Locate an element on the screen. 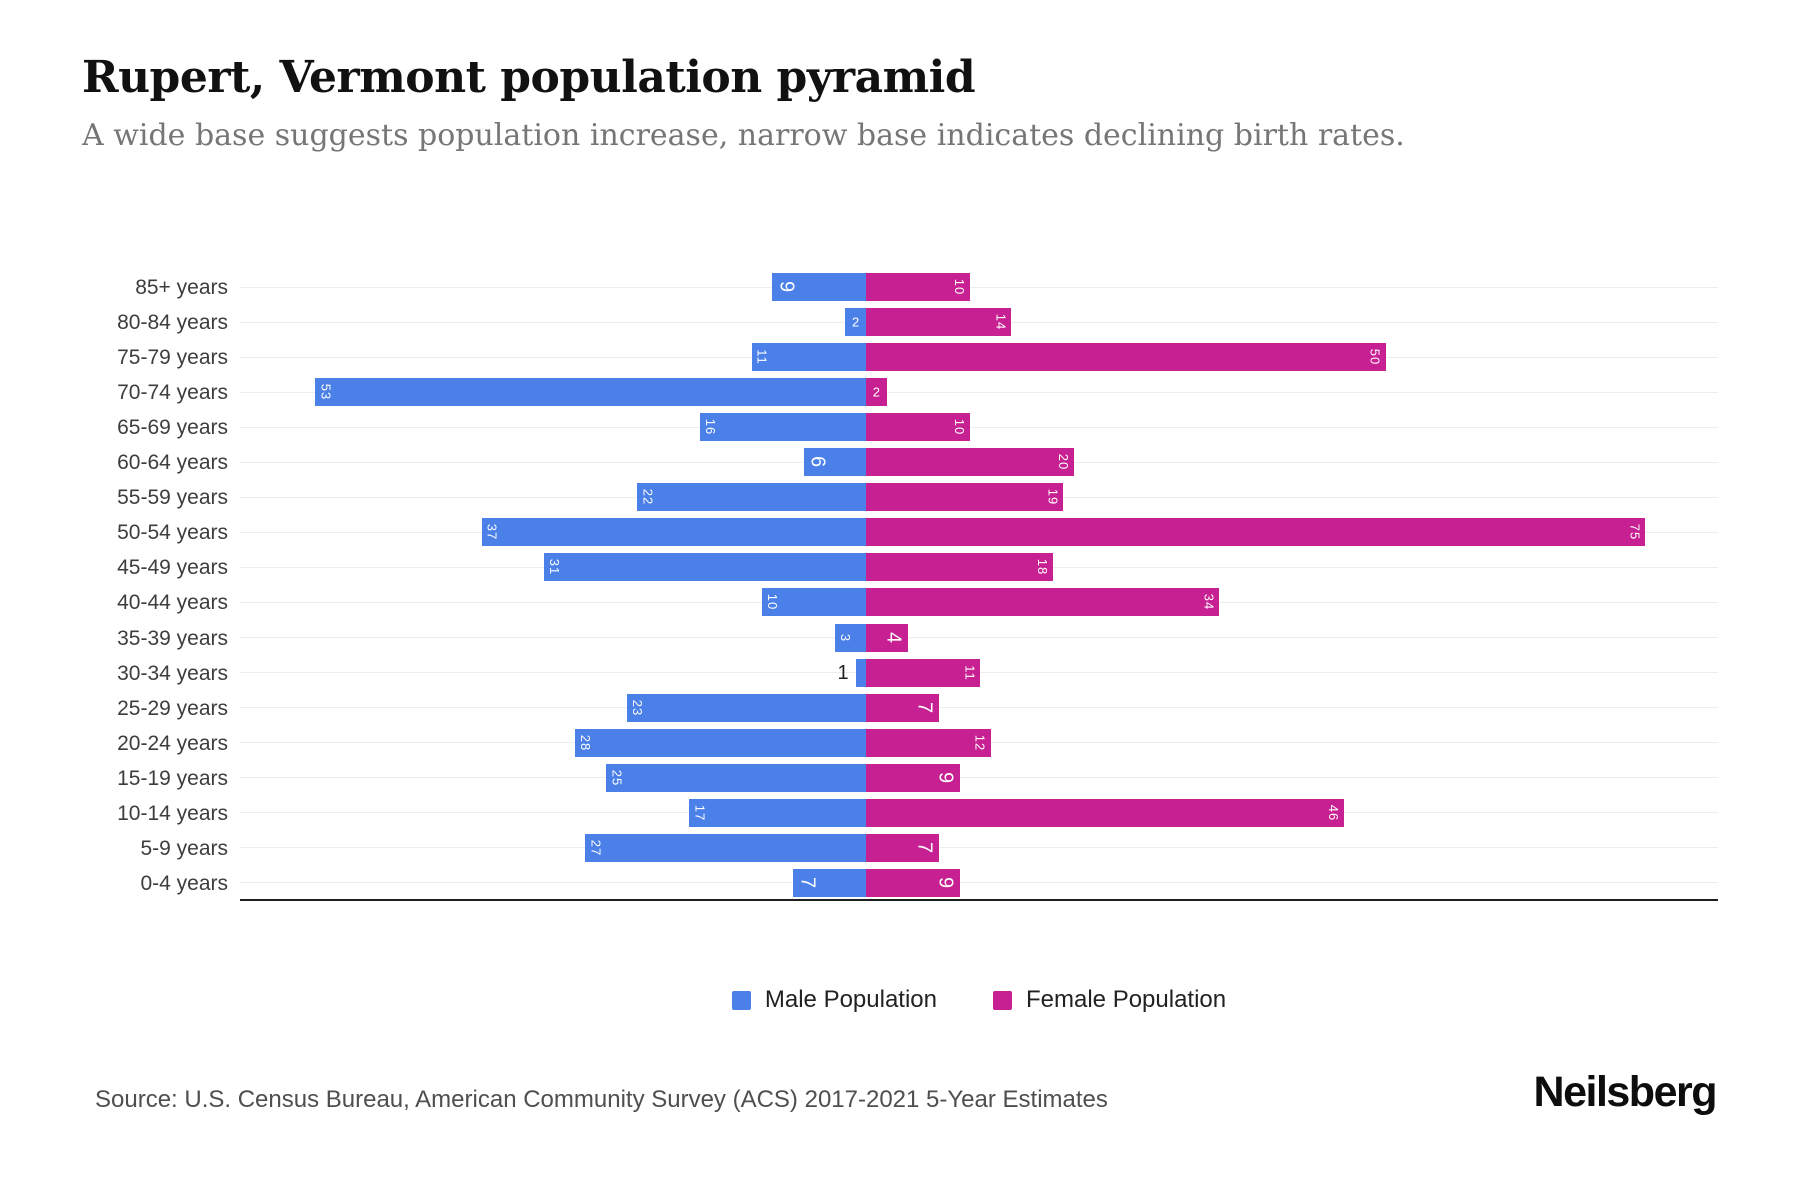  female-legend-swatch-icon is located at coordinates (1002, 1000).